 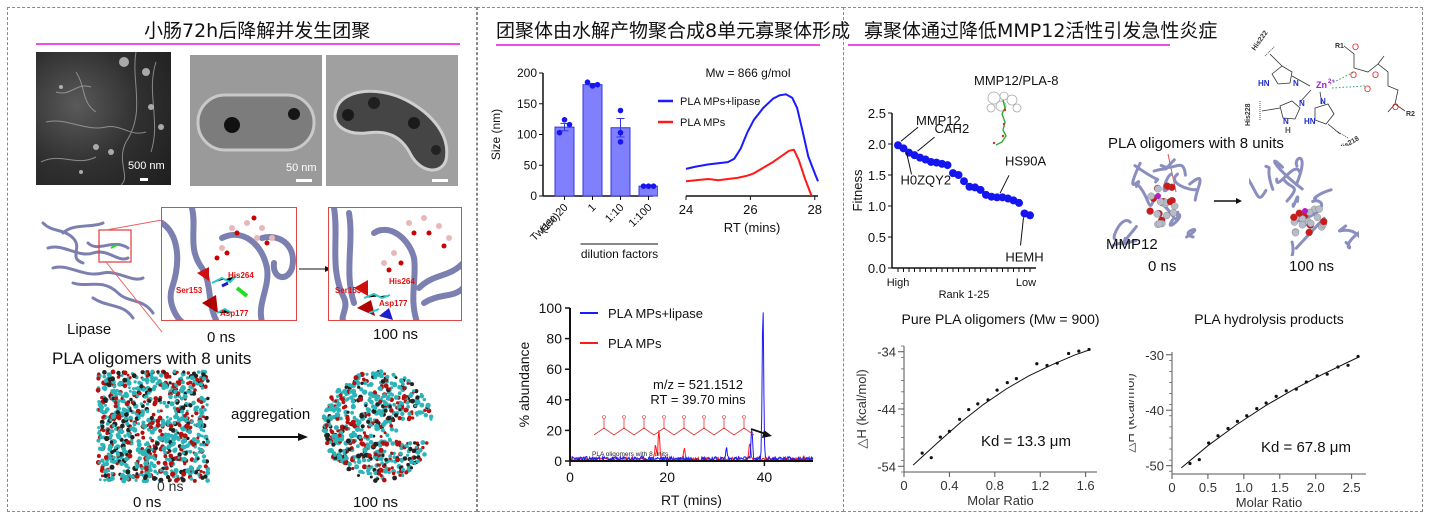 What do you see at coordinates (877, 206) in the screenshot?
I see `y-tick-label: 1.0` at bounding box center [877, 206].